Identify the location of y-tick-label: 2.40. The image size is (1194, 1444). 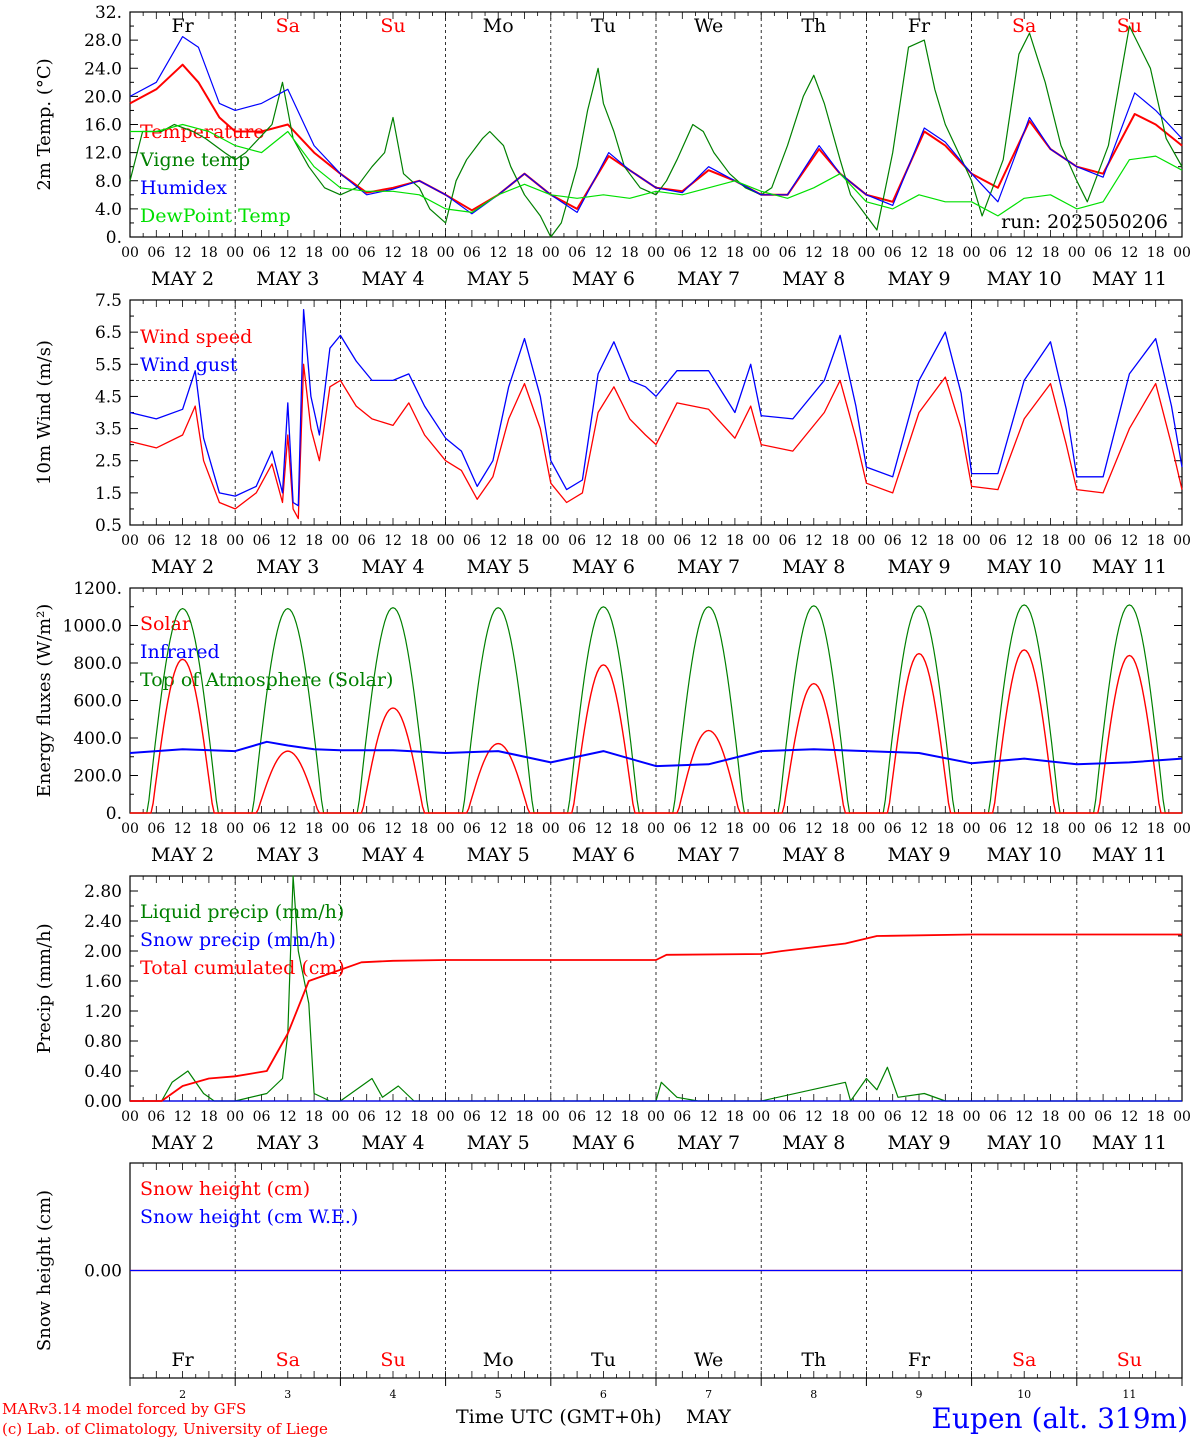
(103, 922).